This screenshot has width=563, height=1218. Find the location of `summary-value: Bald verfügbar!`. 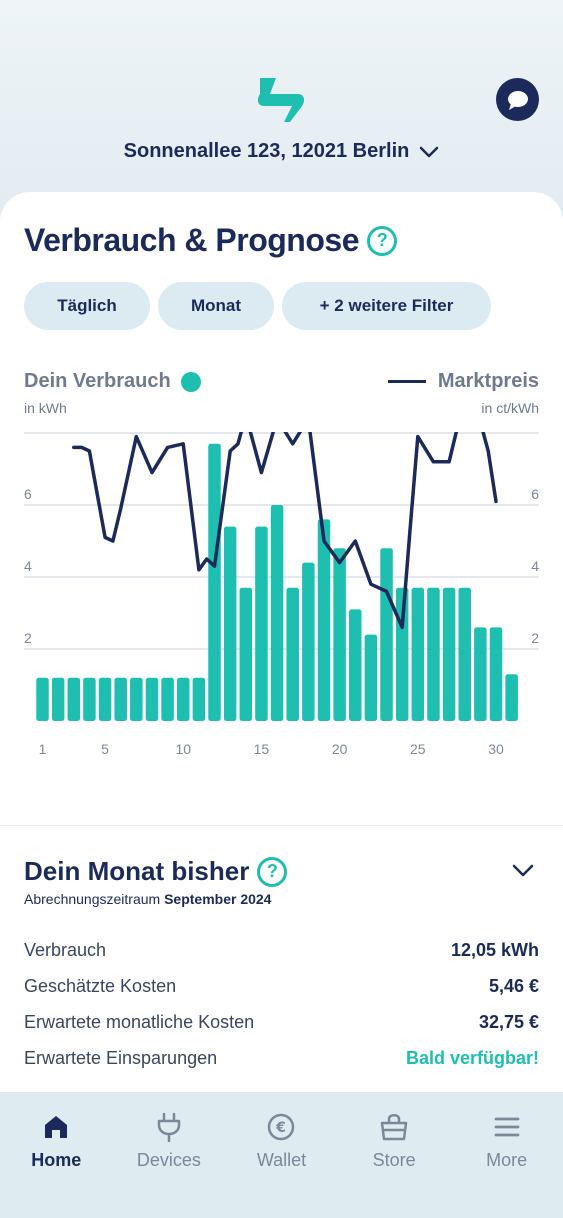

summary-value: Bald verfügbar! is located at coordinates (472, 1057).